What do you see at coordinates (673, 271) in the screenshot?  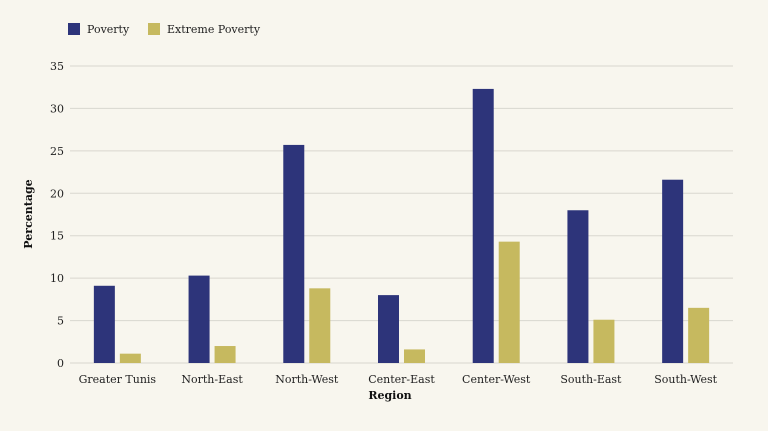 I see `bar-poverty-south-west` at bounding box center [673, 271].